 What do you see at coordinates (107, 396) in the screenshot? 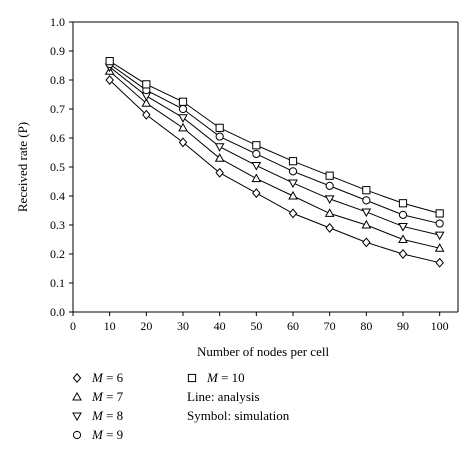
I see `legend-label: M = 7` at bounding box center [107, 396].